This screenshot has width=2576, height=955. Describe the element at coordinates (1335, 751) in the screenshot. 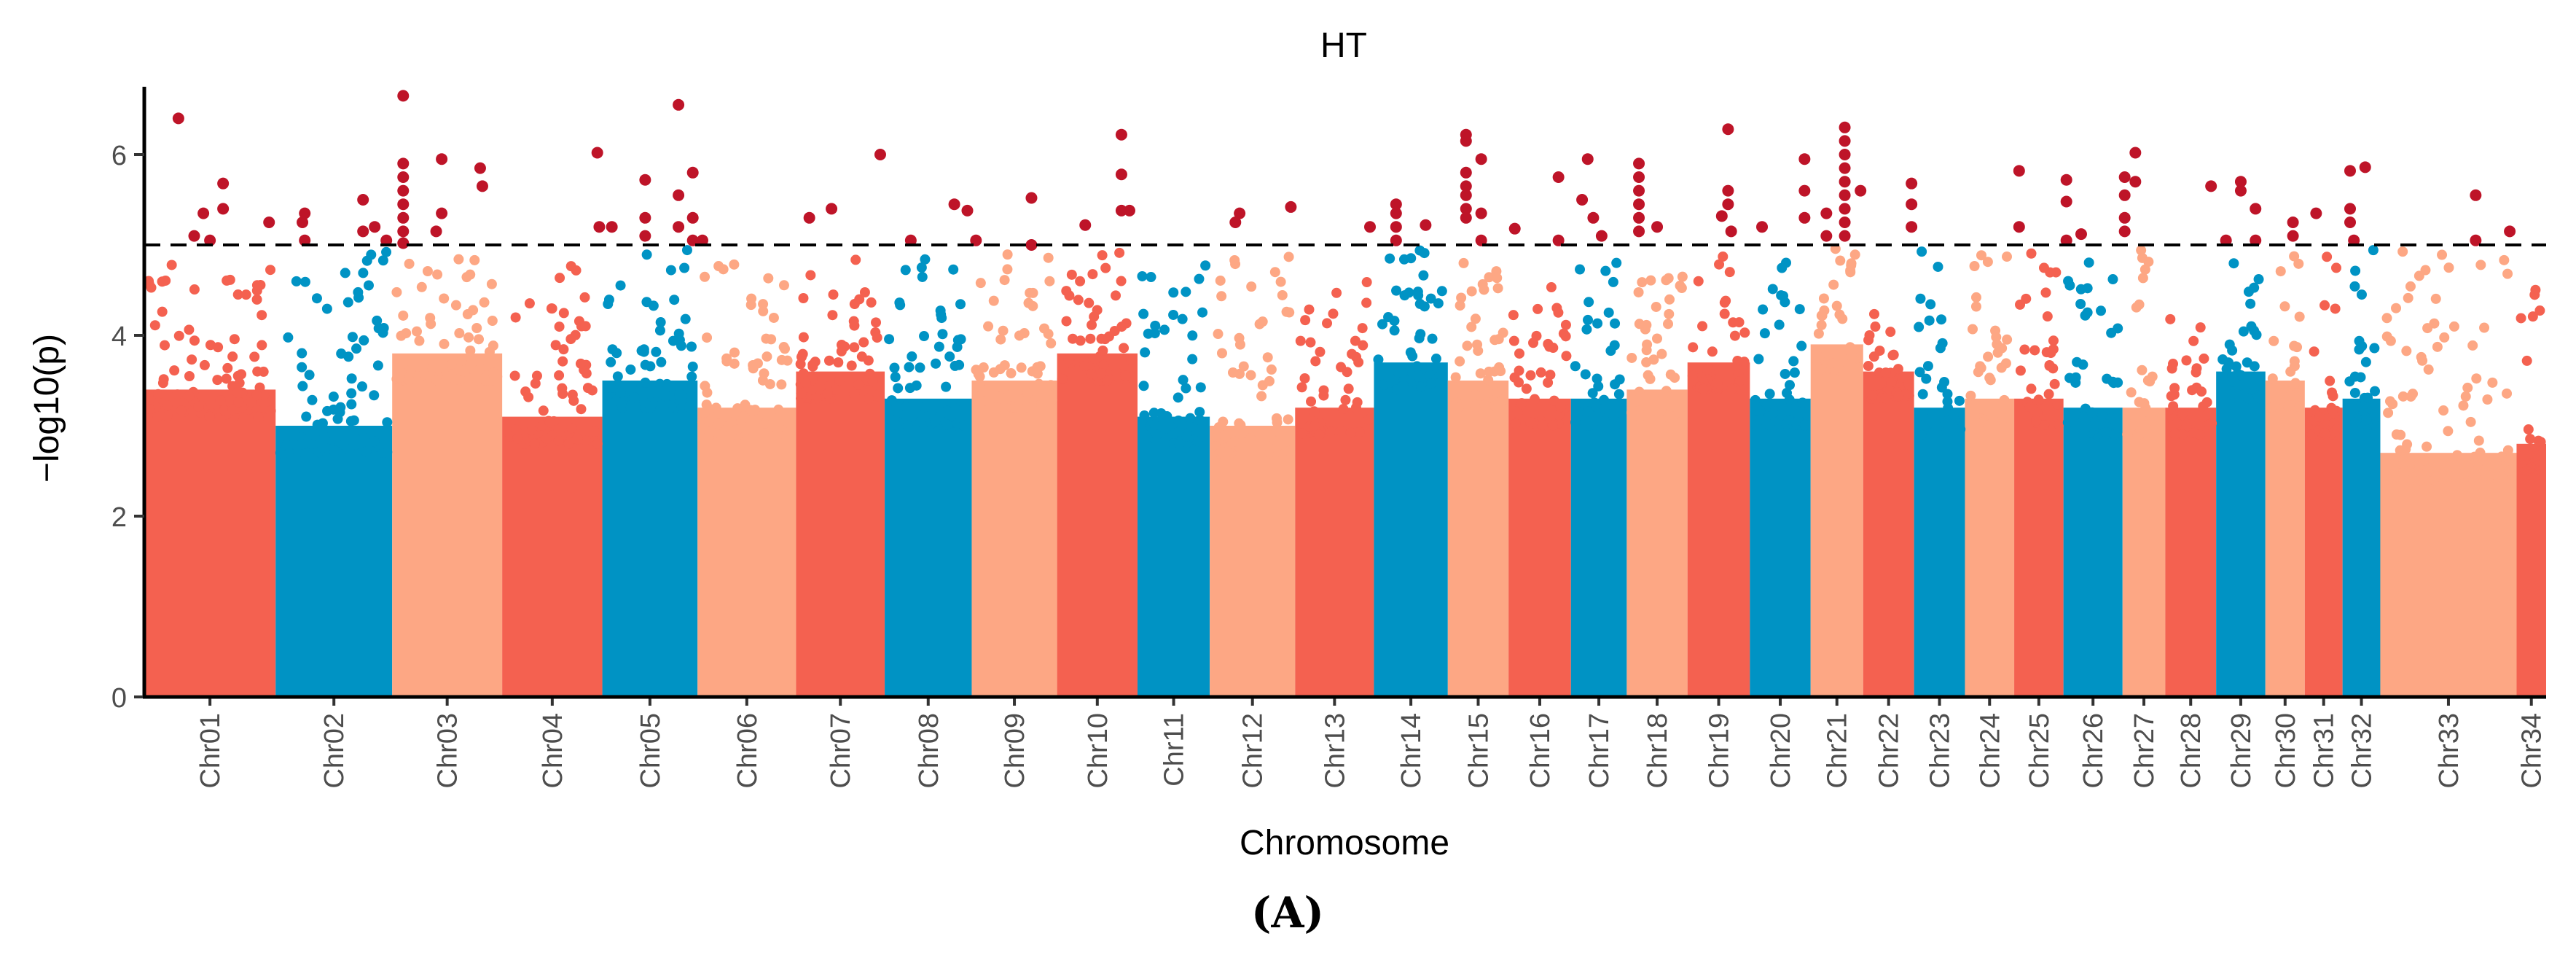

I see `x-tick-label: Chr13` at that location.